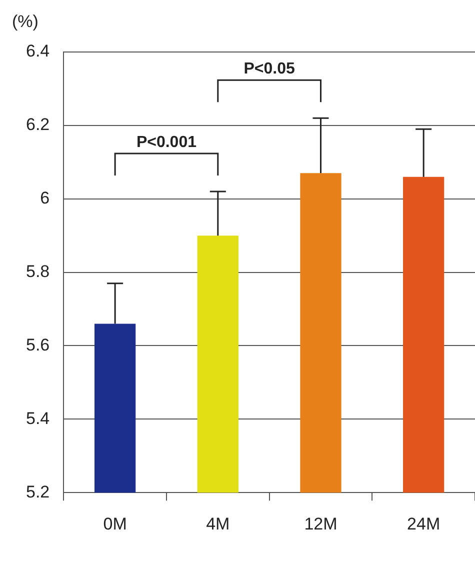 Image resolution: width=475 pixels, height=567 pixels. I want to click on y-tick-label: 5.6, so click(38, 344).